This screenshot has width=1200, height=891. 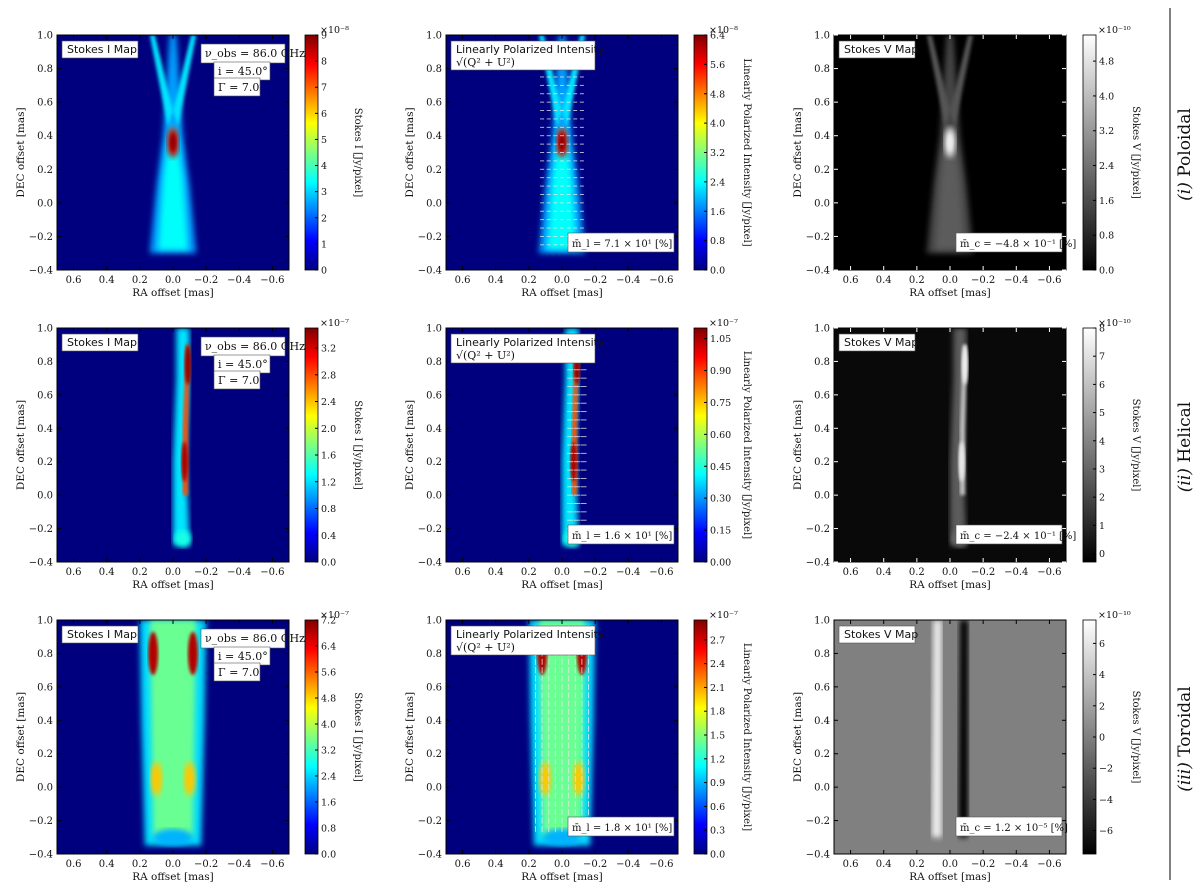 I want to click on y-tick-label: 0.6, so click(x=45, y=103).